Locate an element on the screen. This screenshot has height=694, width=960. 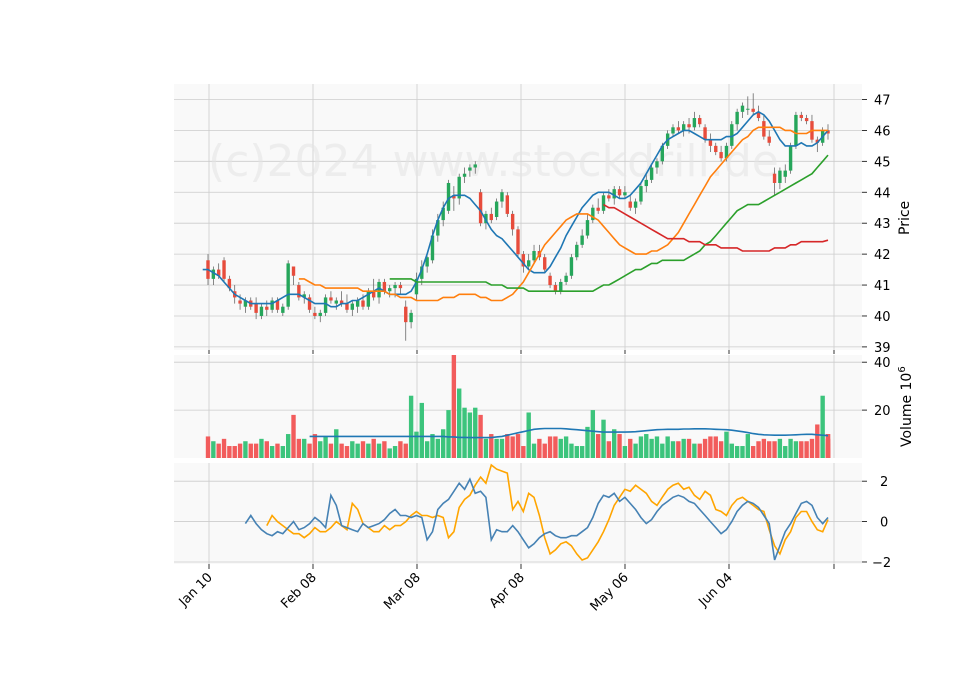
price-ytick-label: 46 is located at coordinates (882, 131).